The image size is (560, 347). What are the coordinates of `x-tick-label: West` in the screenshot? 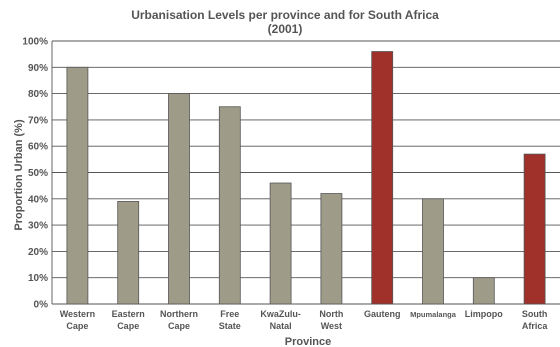 It's located at (331, 326).